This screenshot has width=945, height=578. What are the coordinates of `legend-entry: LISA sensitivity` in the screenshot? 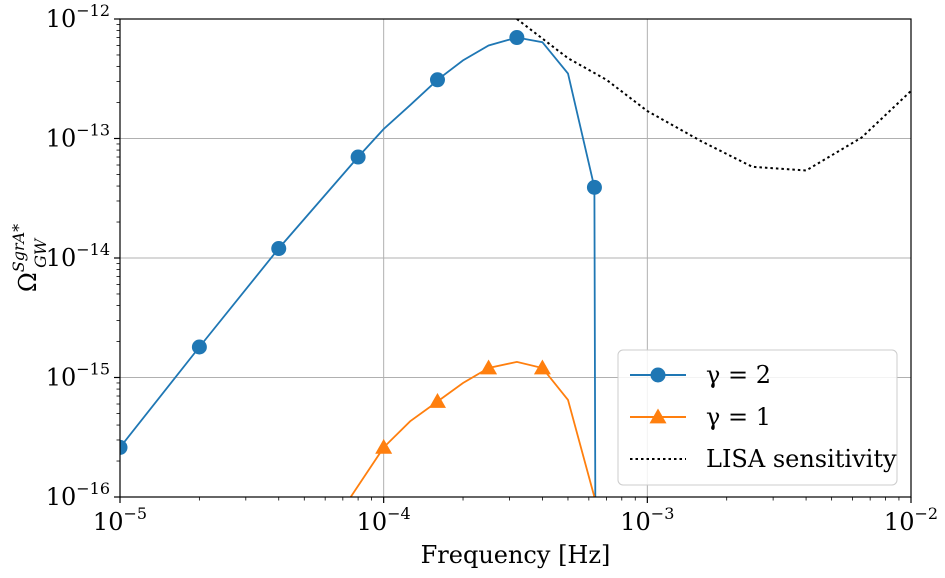 It's located at (763, 459).